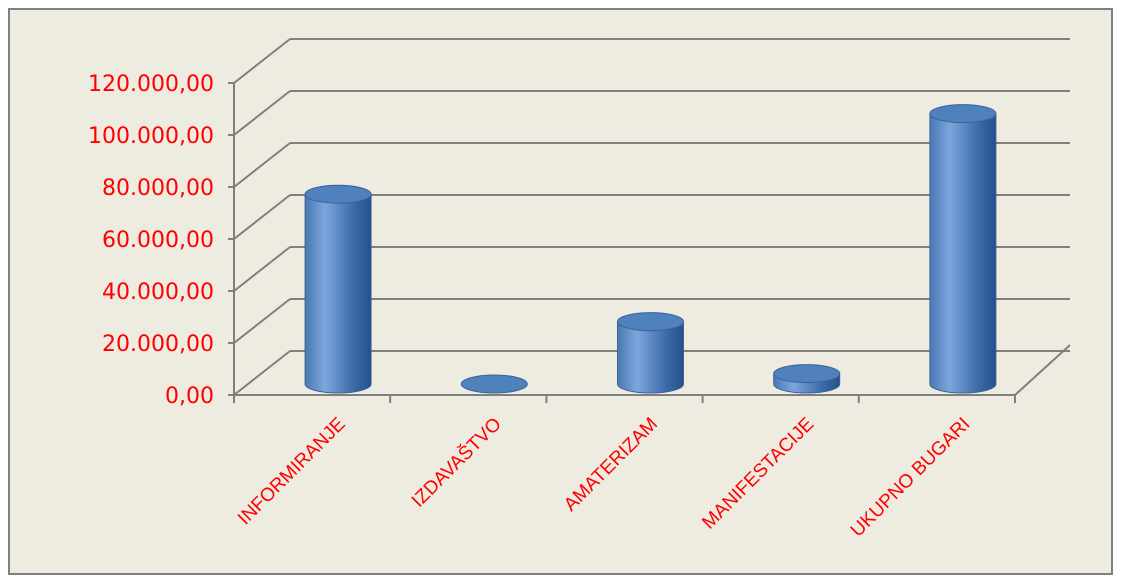  What do you see at coordinates (189, 396) in the screenshot?
I see `y-tick-label: 0,00` at bounding box center [189, 396].